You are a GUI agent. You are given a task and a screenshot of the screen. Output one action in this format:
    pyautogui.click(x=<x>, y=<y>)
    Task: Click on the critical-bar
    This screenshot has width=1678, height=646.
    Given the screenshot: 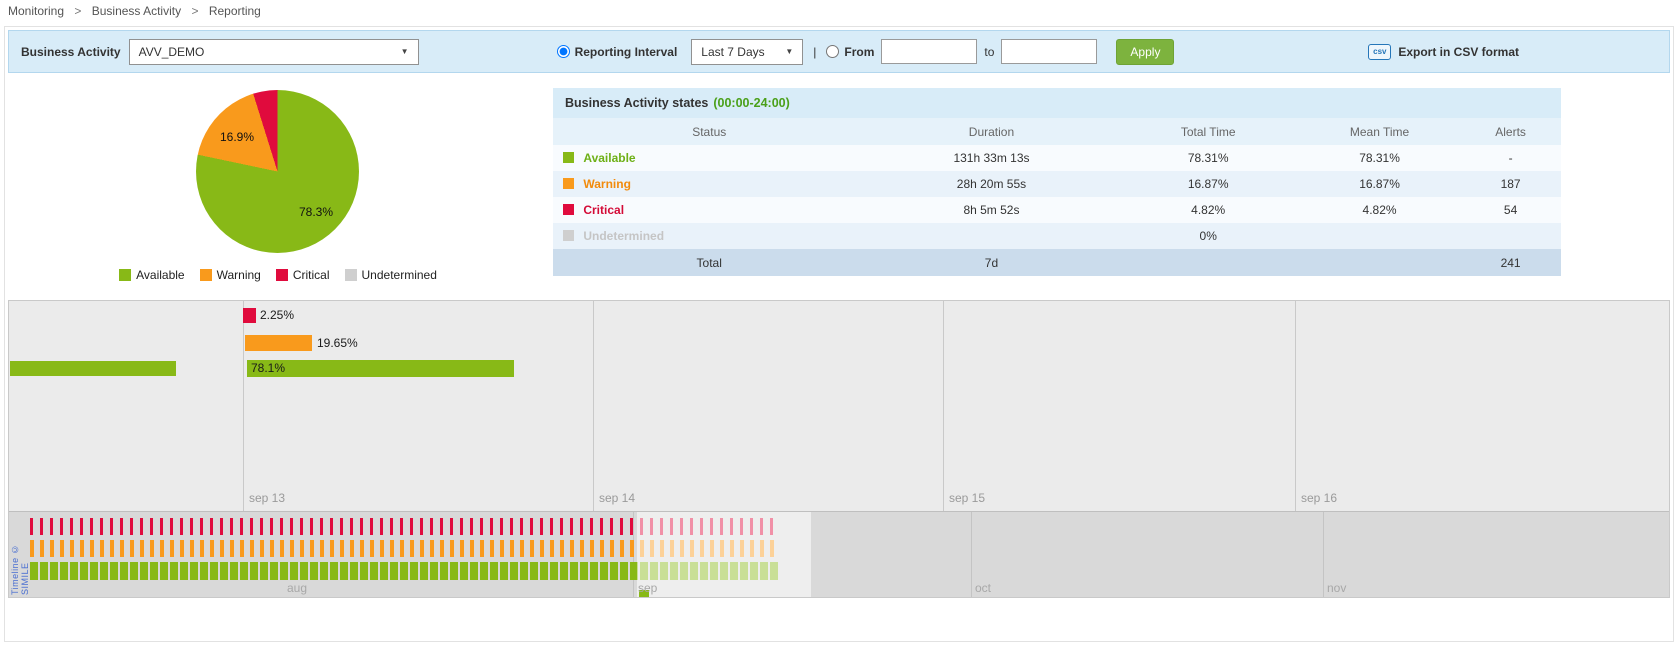 What is the action you would take?
    pyautogui.click(x=249, y=315)
    